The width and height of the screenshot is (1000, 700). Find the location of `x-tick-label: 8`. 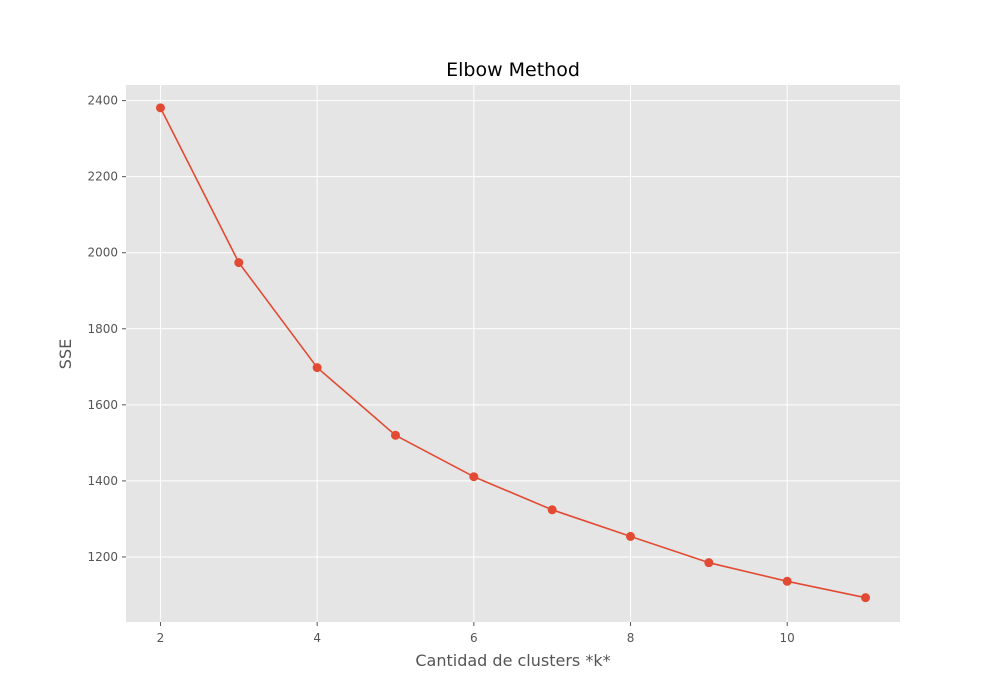

x-tick-label: 8 is located at coordinates (631, 638).